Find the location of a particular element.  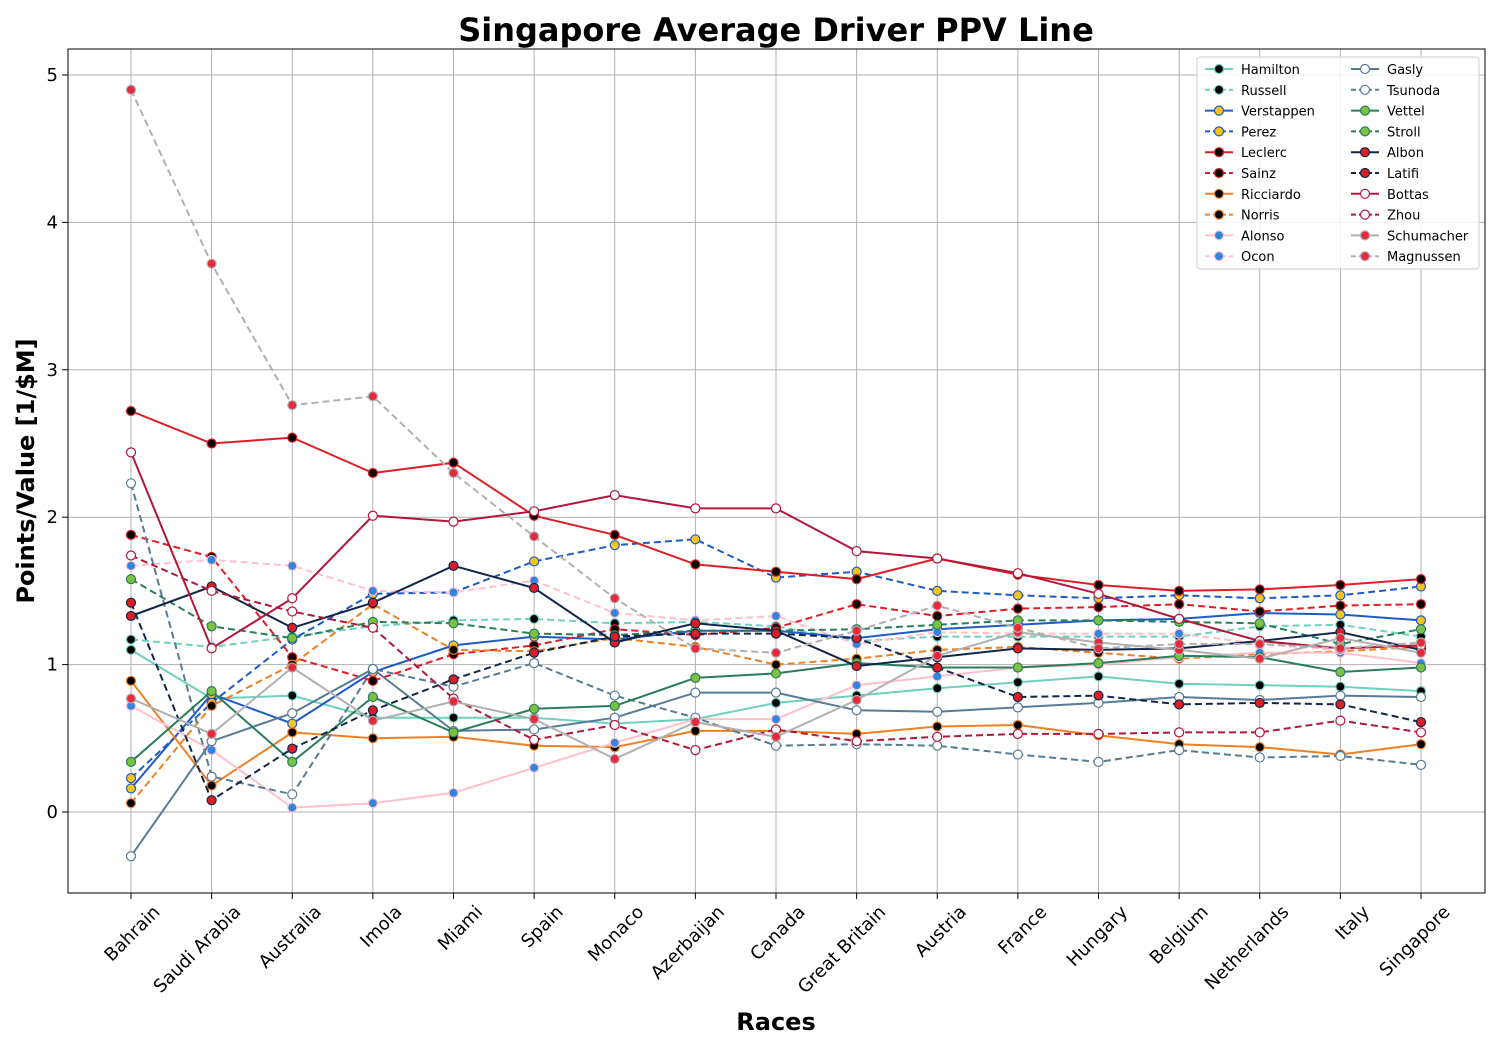

legend-entry: Ocon is located at coordinates (1240, 257).